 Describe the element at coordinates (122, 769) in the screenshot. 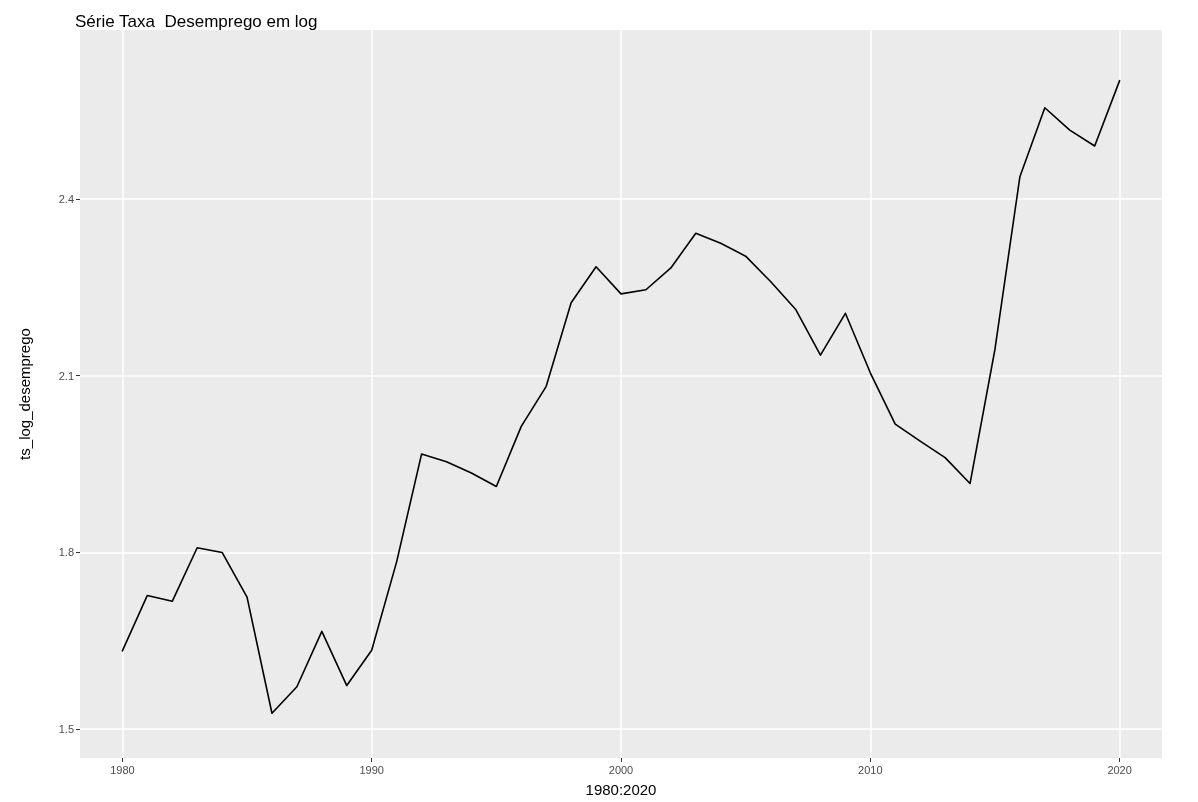

I see `x-tick-label: 1980` at that location.